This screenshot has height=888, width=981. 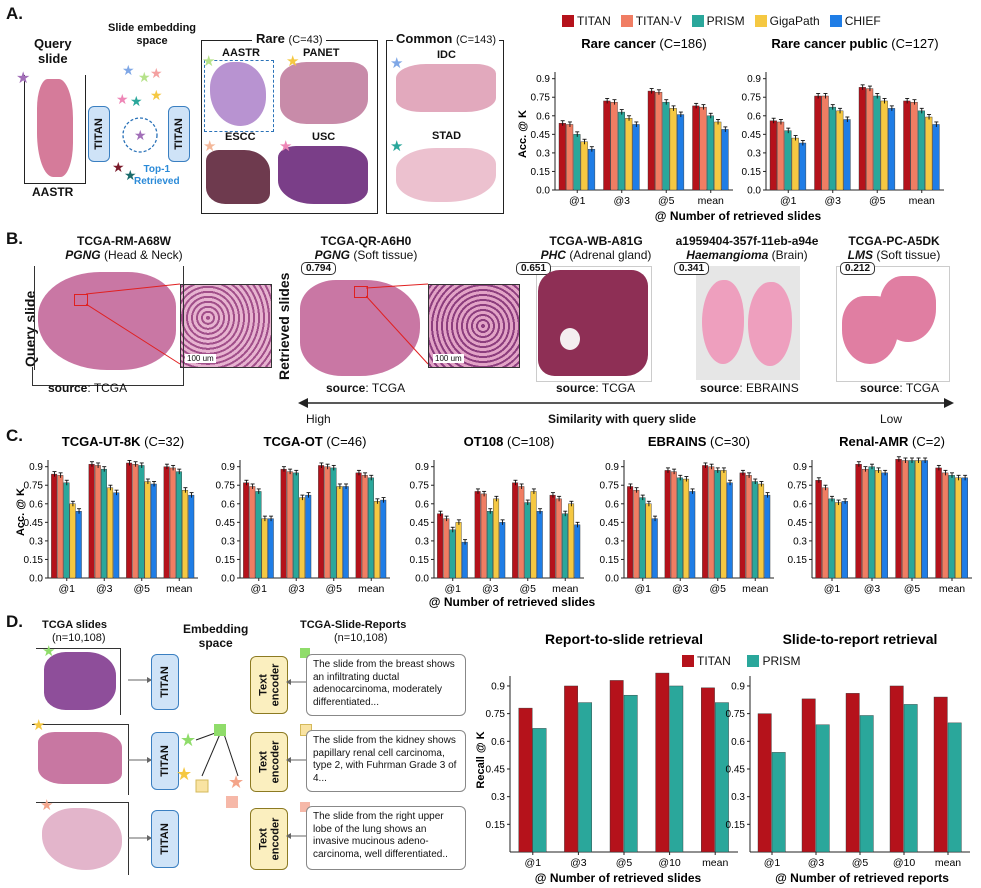 I want to click on similarity-score-2: 0.651, so click(x=534, y=268).